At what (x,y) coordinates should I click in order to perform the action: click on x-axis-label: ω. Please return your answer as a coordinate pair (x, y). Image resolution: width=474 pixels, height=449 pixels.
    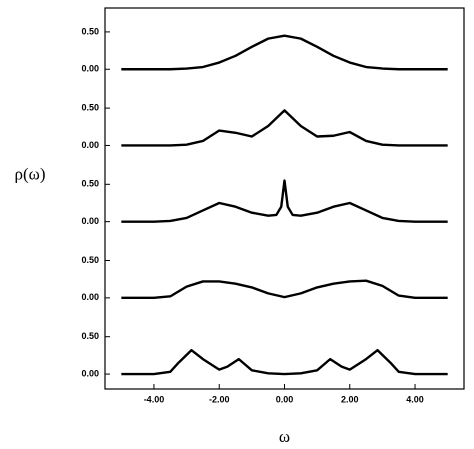
    Looking at the image, I should click on (284, 436).